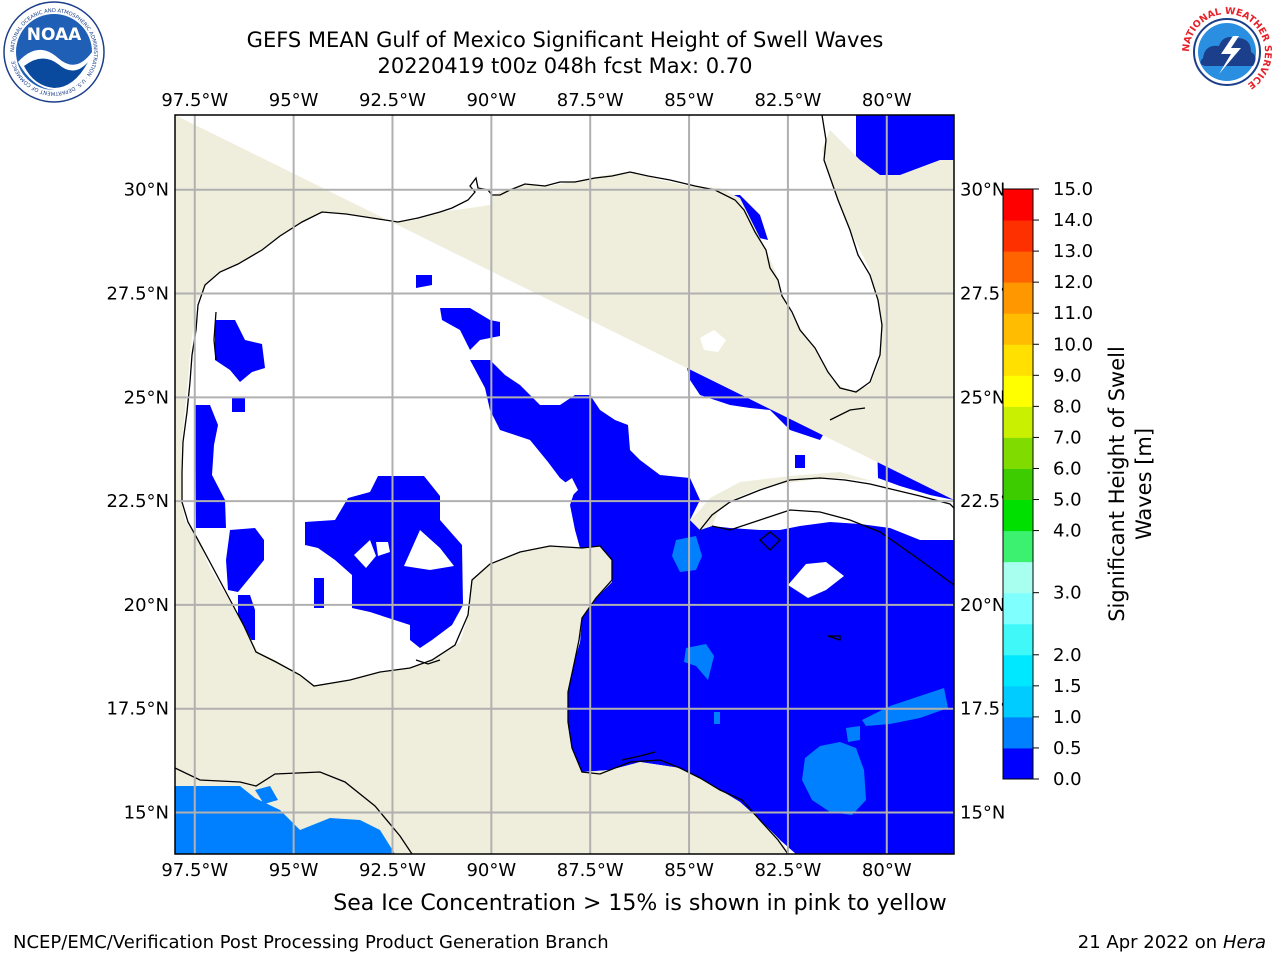 The width and height of the screenshot is (1280, 960). Describe the element at coordinates (429, 550) in the screenshot. I see `hole-campeche` at that location.